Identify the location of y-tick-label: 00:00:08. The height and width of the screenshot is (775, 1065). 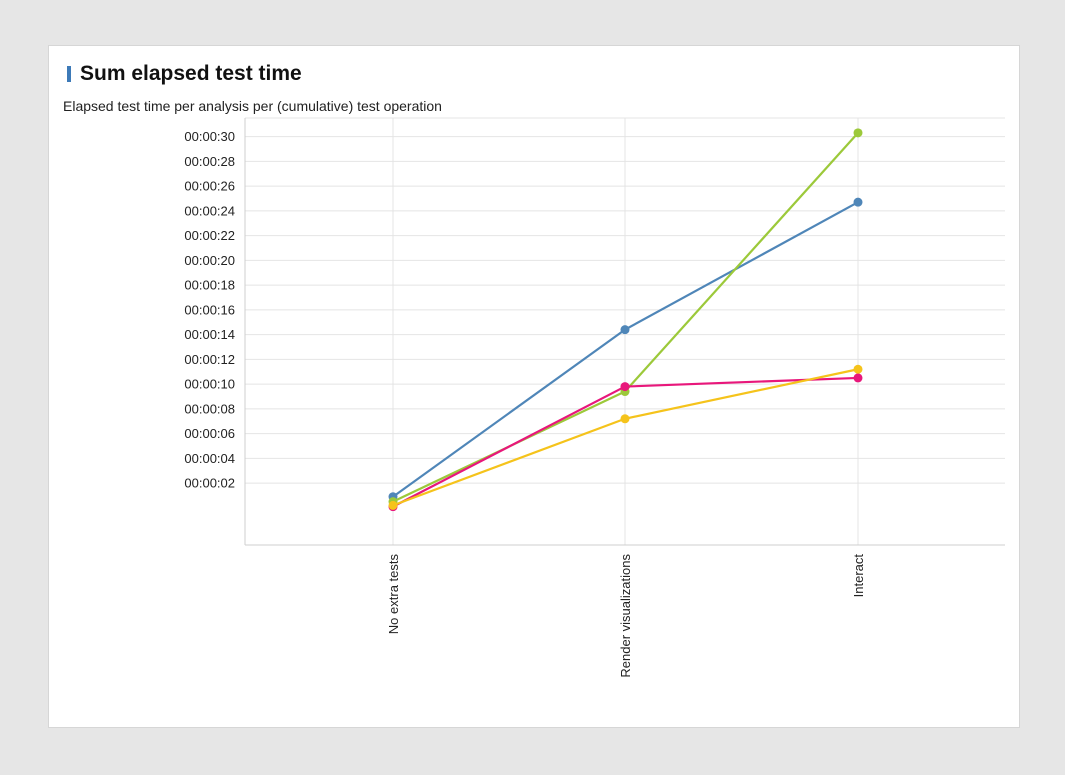
(209, 408).